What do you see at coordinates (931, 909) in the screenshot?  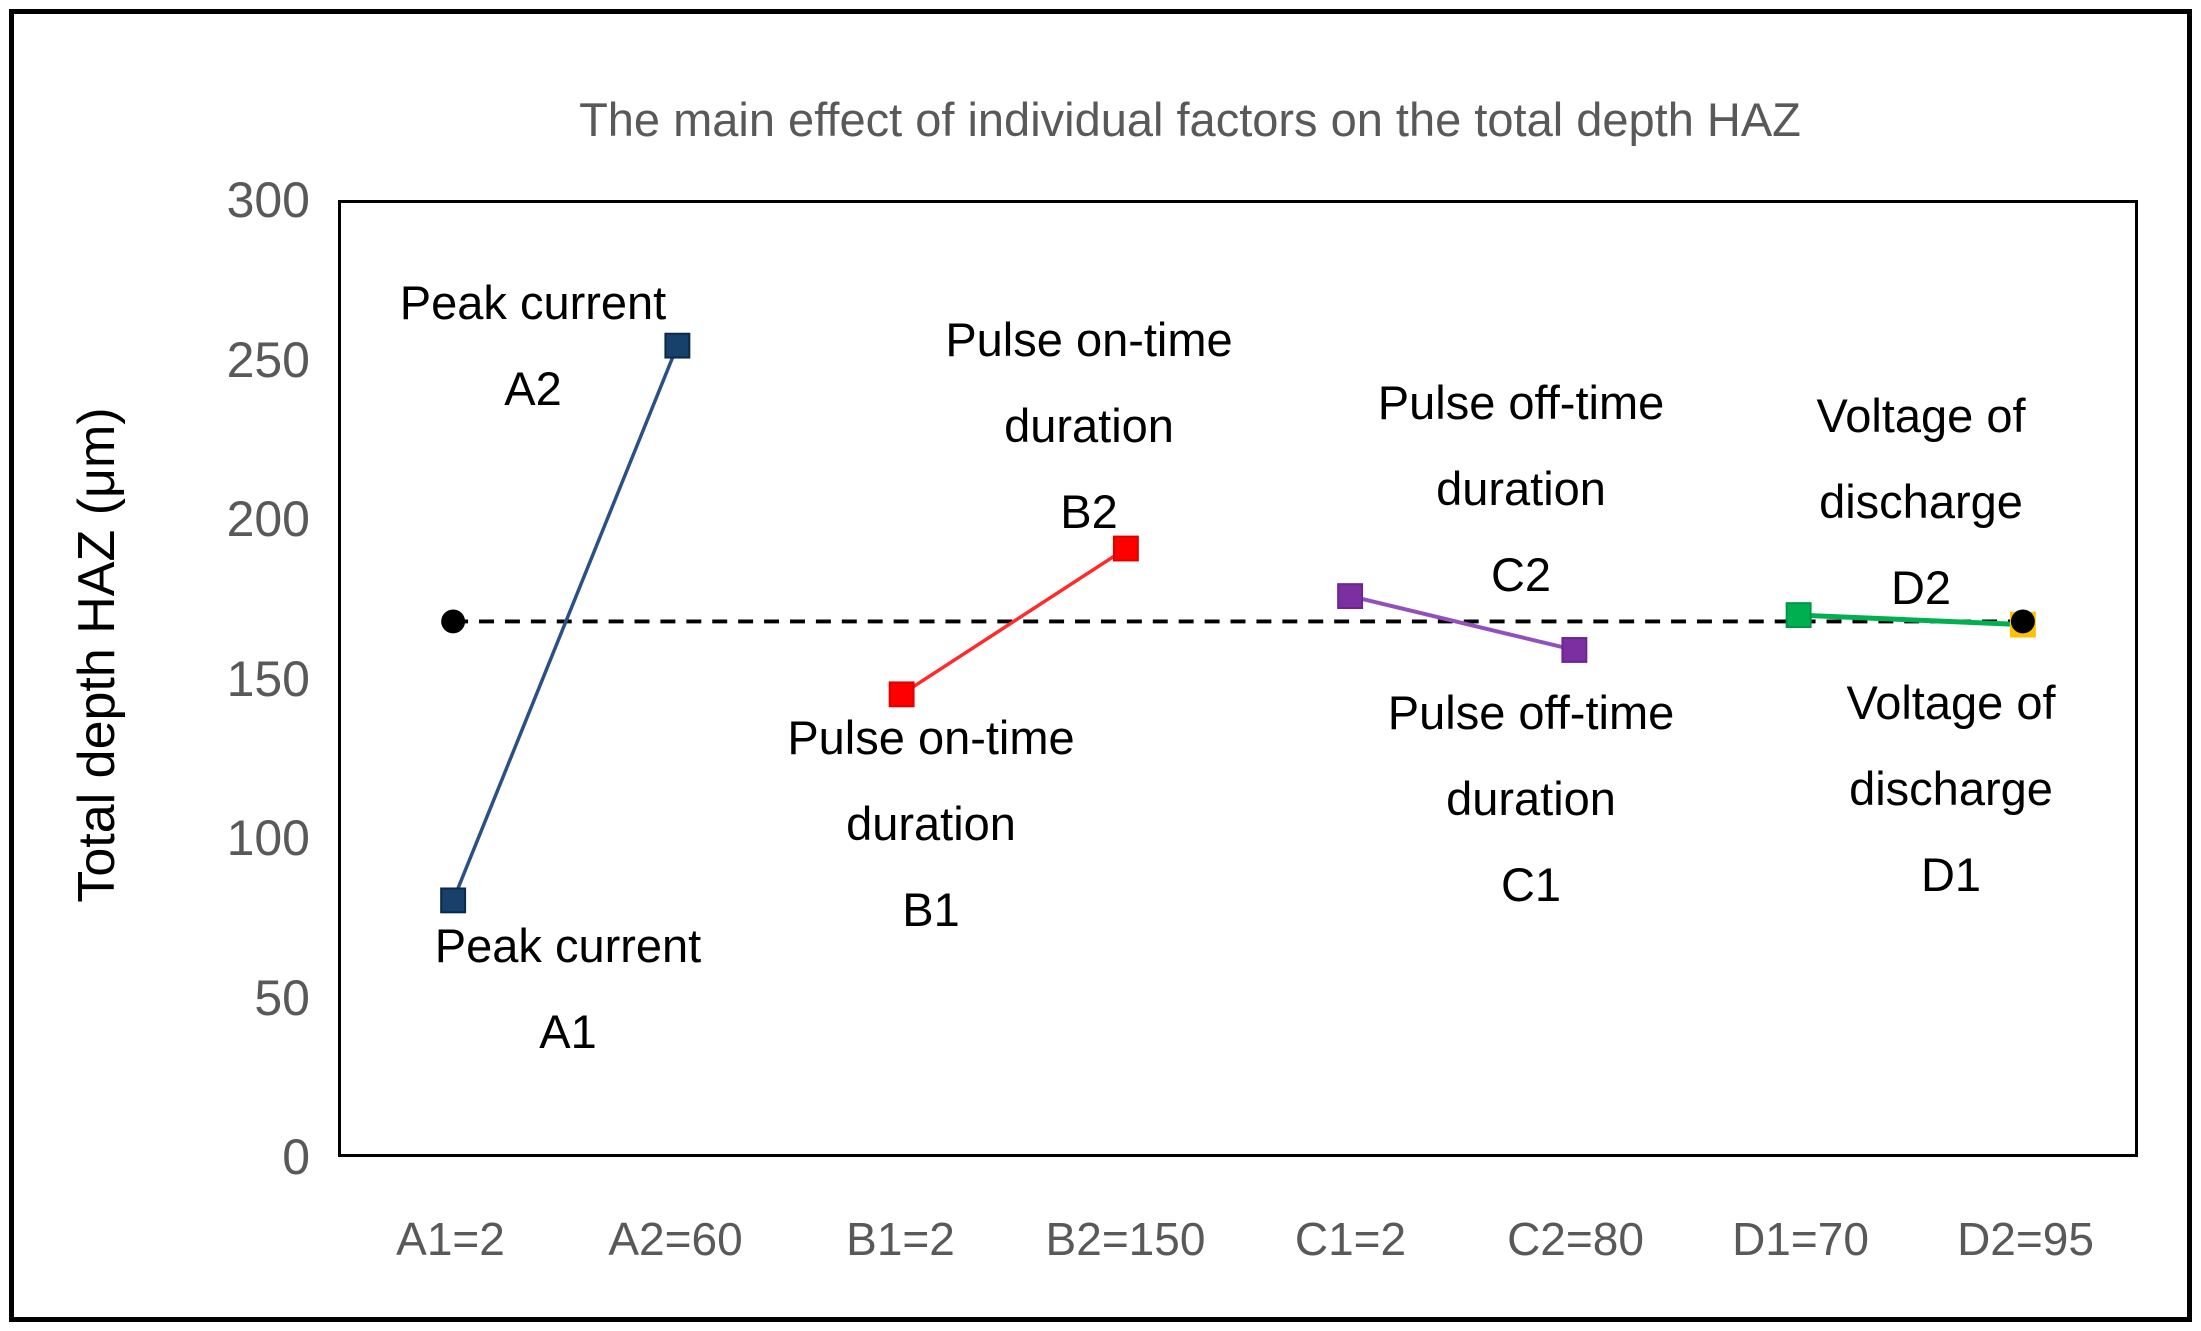 I see `annotation-line: B1` at bounding box center [931, 909].